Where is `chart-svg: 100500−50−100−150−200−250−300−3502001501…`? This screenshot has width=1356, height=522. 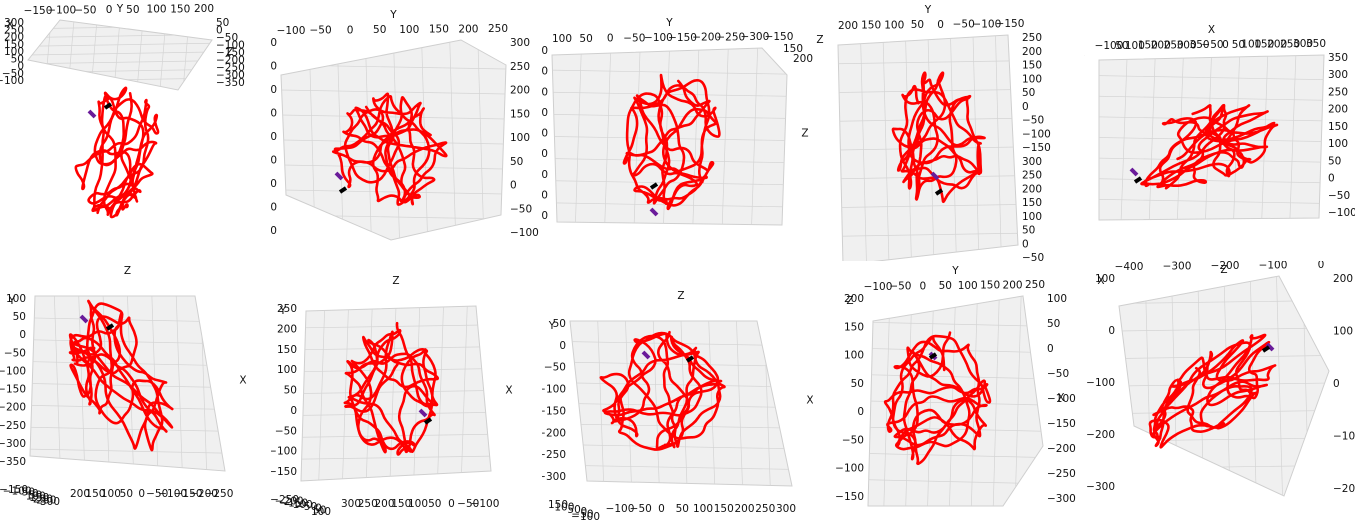 chart-svg: 100500−50−100−150−200−250−300−3502001501… is located at coordinates (123, 386).